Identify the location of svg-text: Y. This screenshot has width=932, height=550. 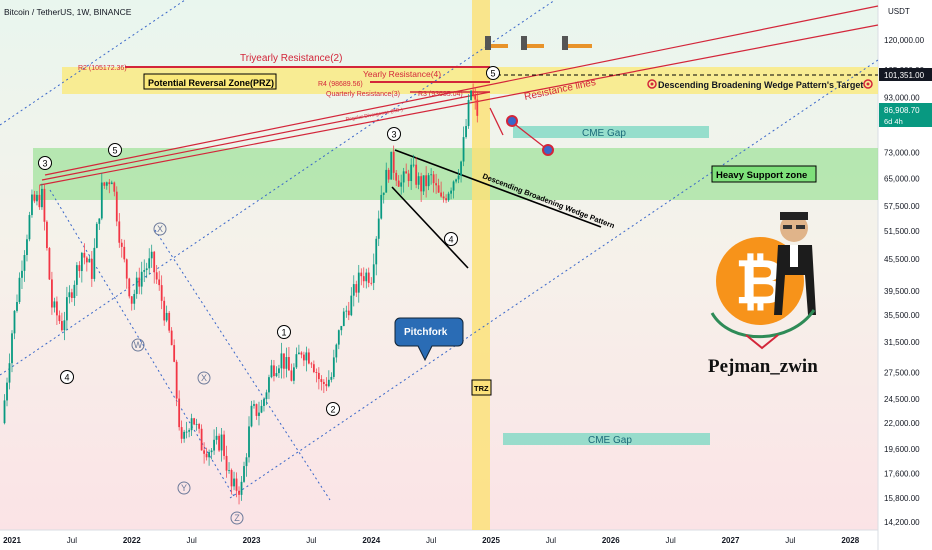
(184, 488).